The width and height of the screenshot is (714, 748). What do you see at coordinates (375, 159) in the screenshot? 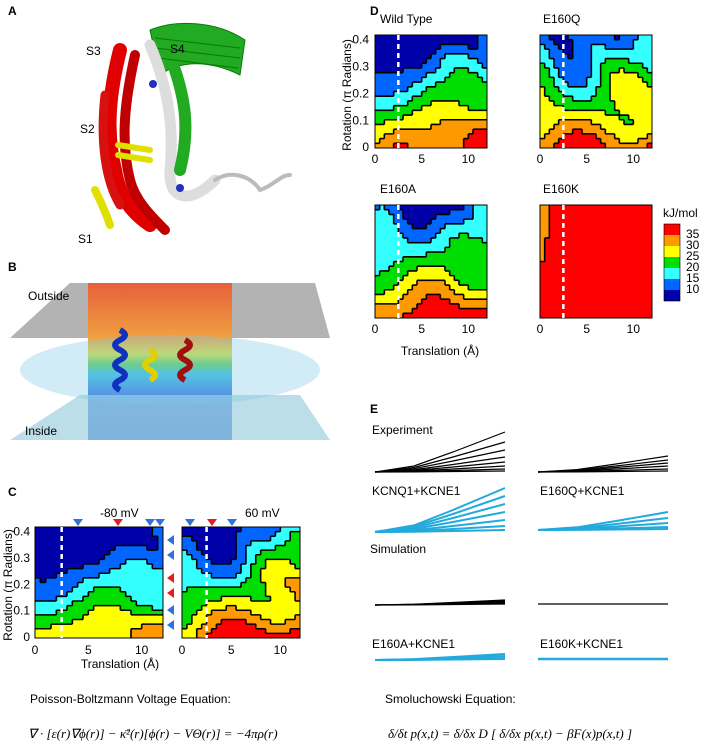
I see `x-tick-label: 0` at bounding box center [375, 159].